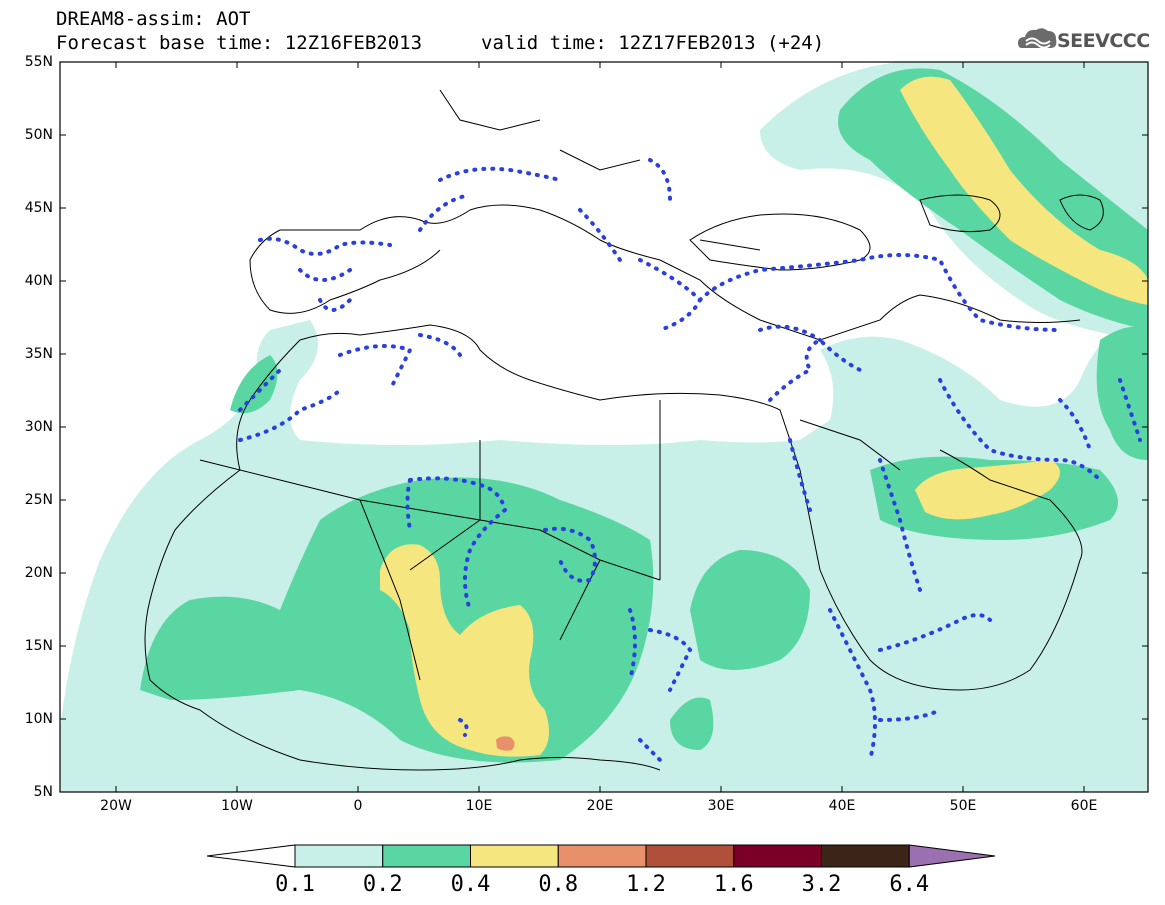 This screenshot has width=1165, height=905. What do you see at coordinates (909, 884) in the screenshot?
I see `colorbar-label: 6.4` at bounding box center [909, 884].